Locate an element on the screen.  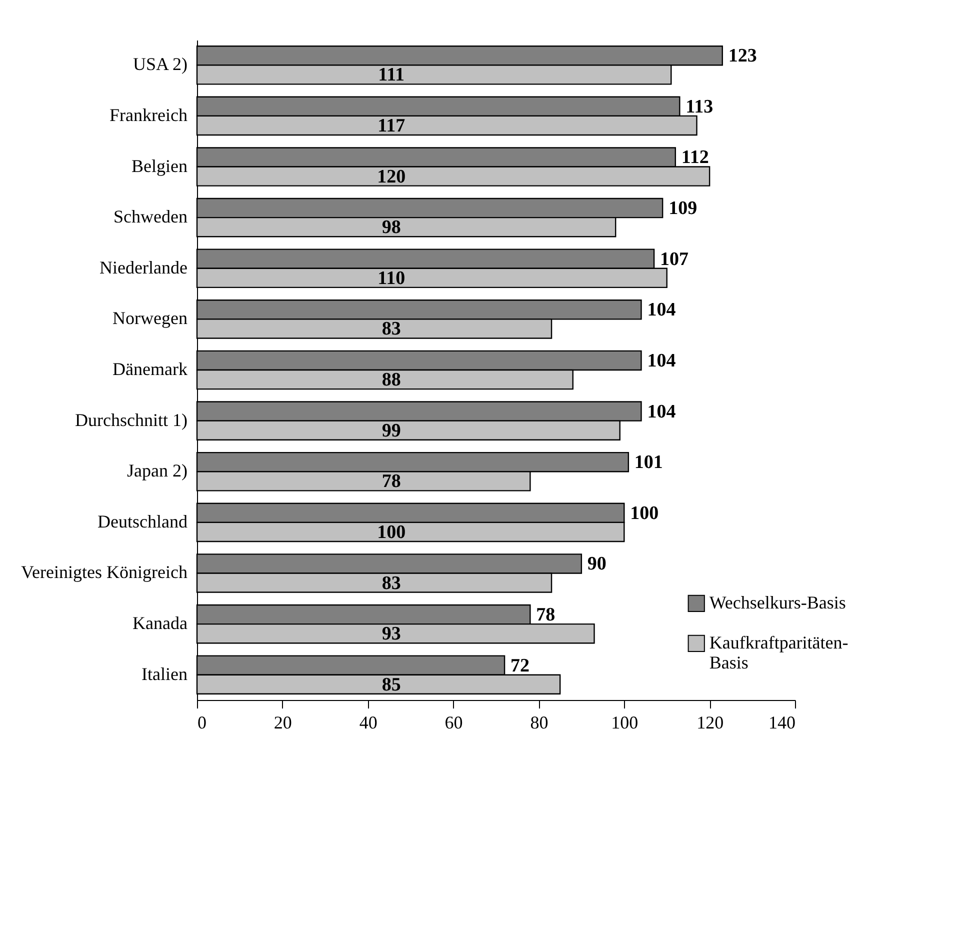
data-label: 110 is located at coordinates (392, 278).